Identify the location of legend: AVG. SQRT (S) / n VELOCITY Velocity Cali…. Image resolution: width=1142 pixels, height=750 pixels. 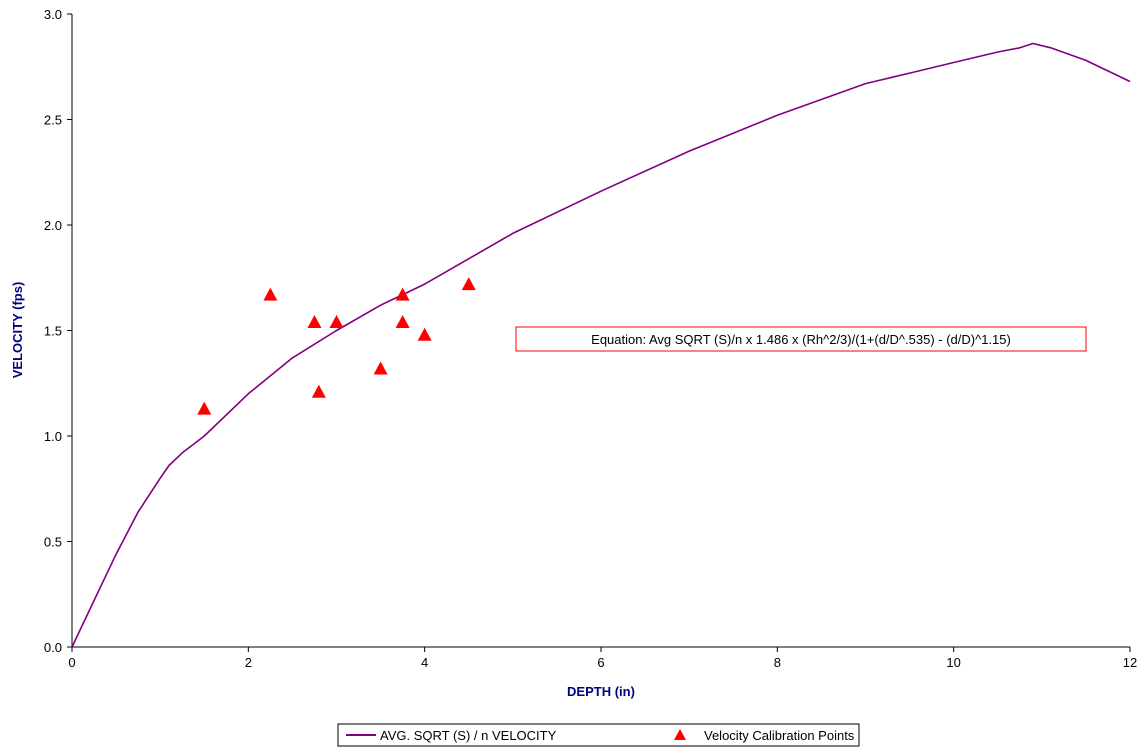
(598, 735).